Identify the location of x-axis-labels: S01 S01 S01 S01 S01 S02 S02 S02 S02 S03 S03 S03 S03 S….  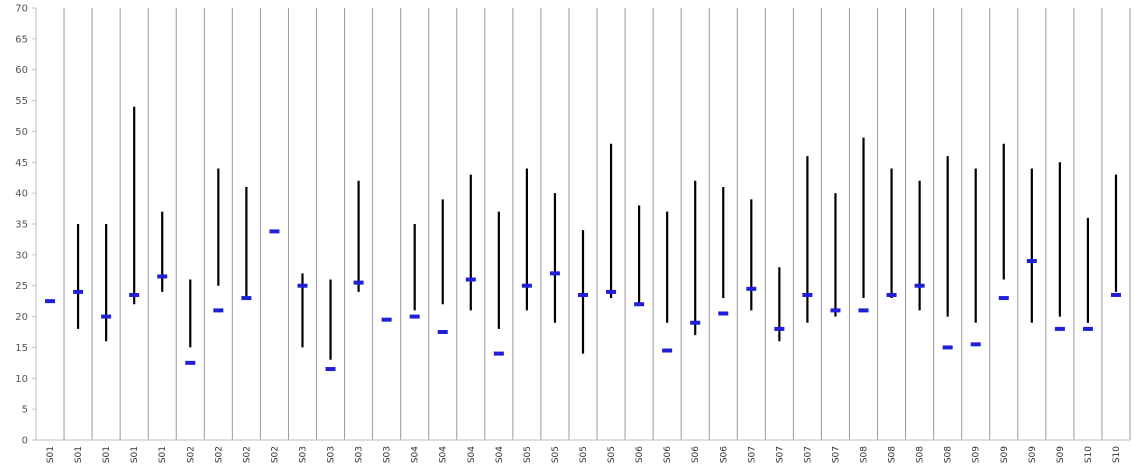
(584, 454).